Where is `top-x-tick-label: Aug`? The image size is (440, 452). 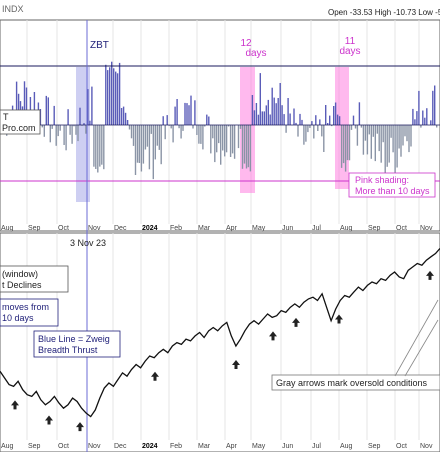 top-x-tick-label: Aug is located at coordinates (346, 228).